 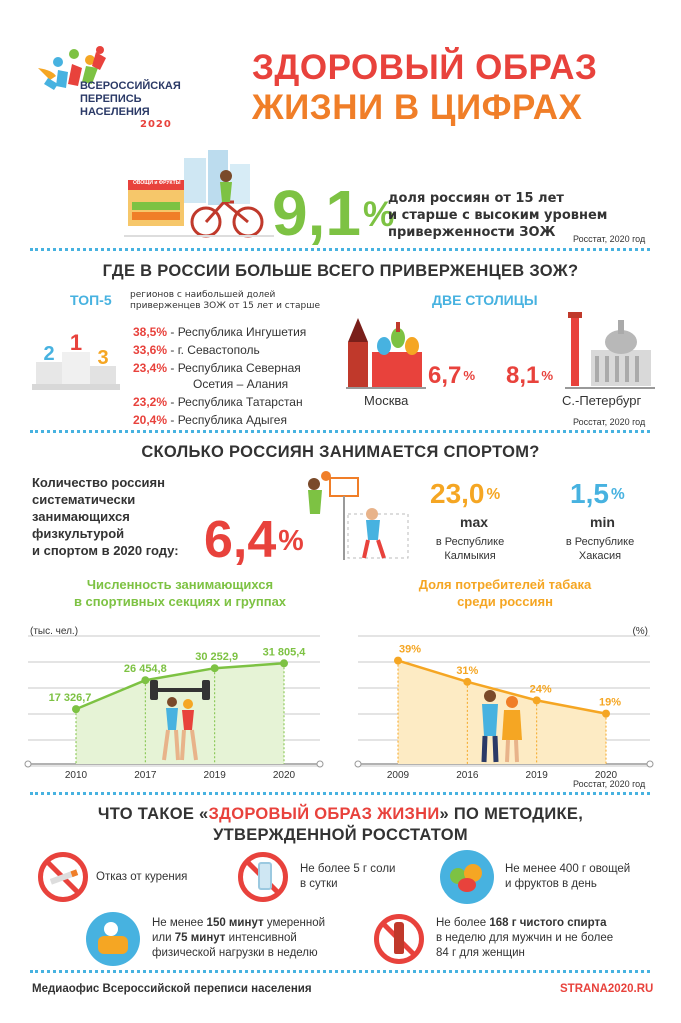 I want to click on logo-line1: ВСЕРОССИЙСКАЯ, so click(x=130, y=86).